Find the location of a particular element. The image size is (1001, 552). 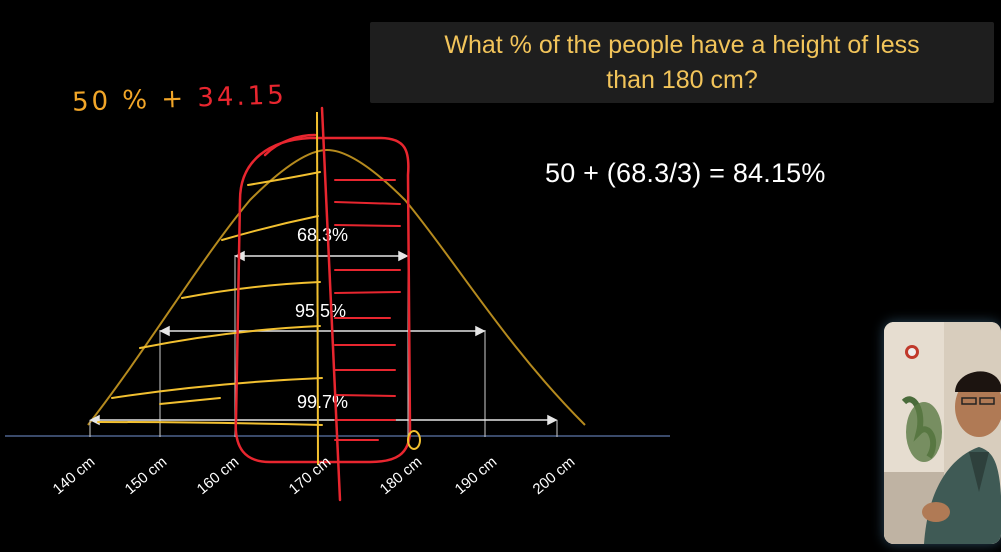

tick-170: 170 cm is located at coordinates (310, 475).